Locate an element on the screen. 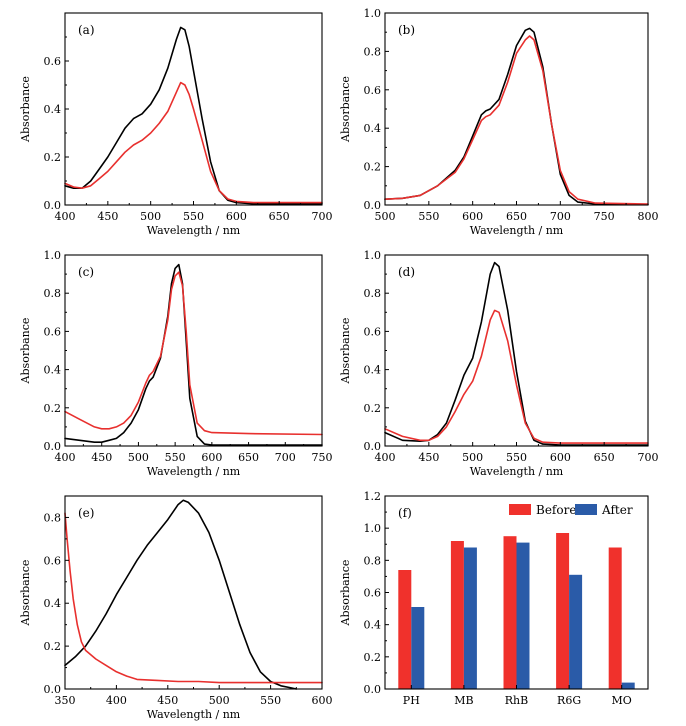 The image size is (686, 726). panel-label: (c) is located at coordinates (86, 272).